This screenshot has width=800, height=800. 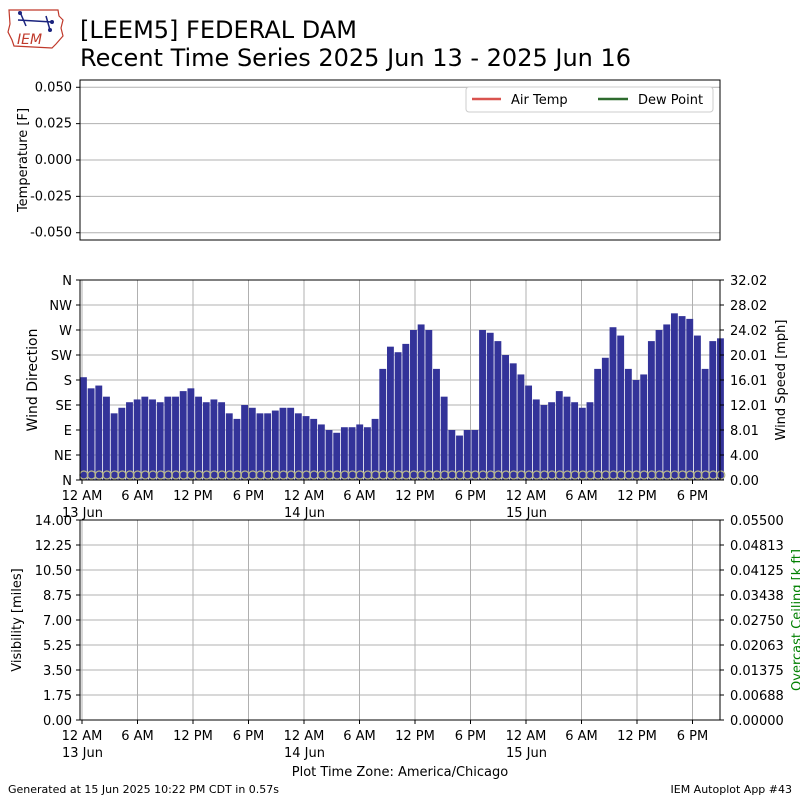 I want to click on vis-y-tick-label: 8.75, so click(x=57, y=596).